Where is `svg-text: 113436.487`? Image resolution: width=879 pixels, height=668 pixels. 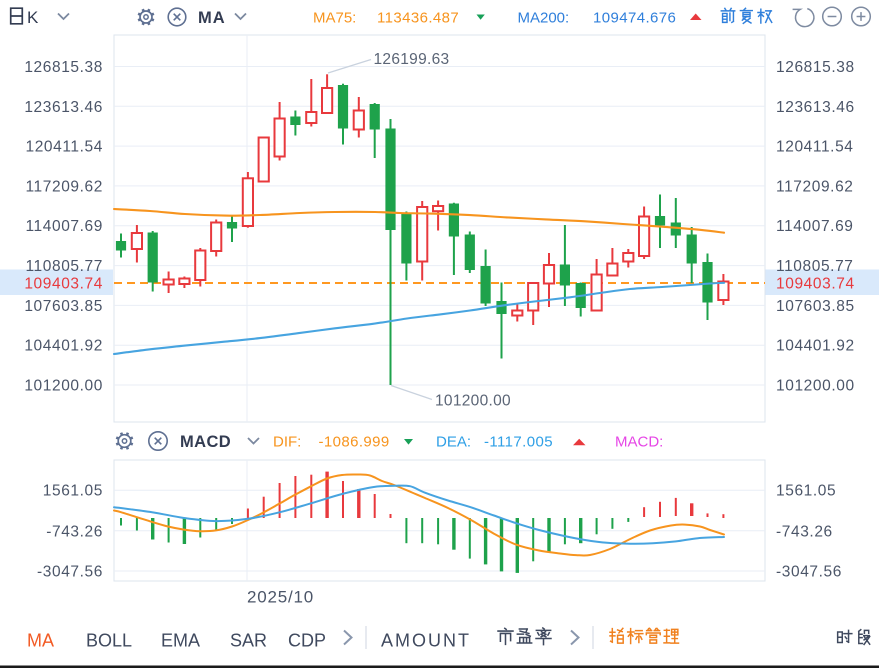 svg-text: 113436.487 is located at coordinates (418, 18).